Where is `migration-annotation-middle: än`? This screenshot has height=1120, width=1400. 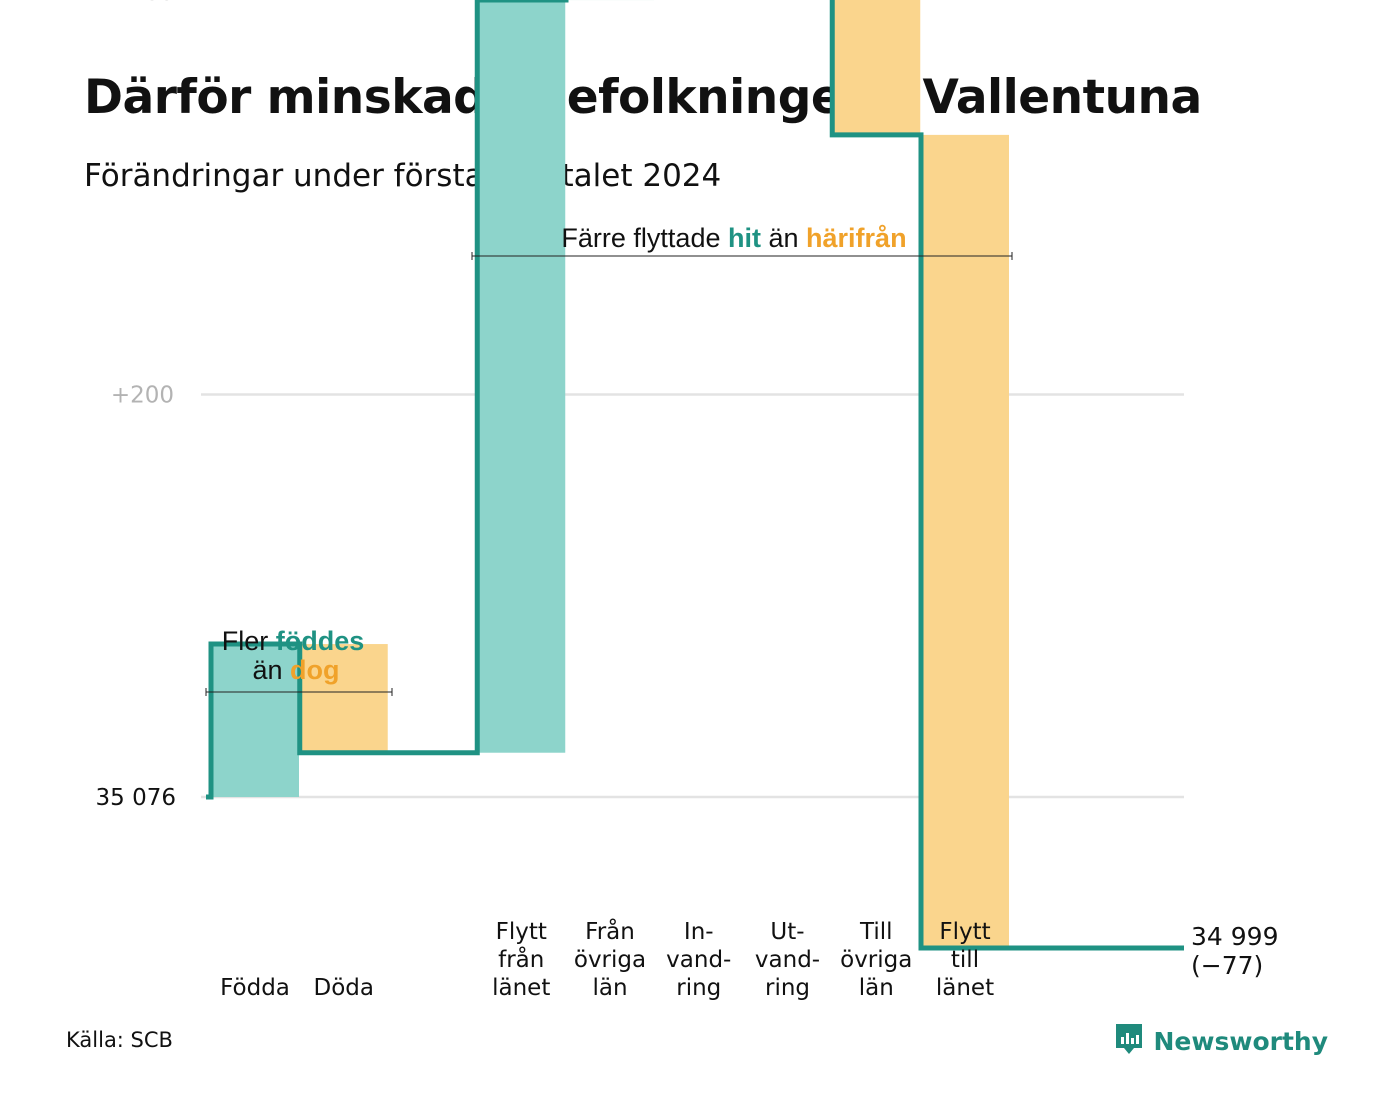
migration-annotation-middle: än is located at coordinates (783, 238).